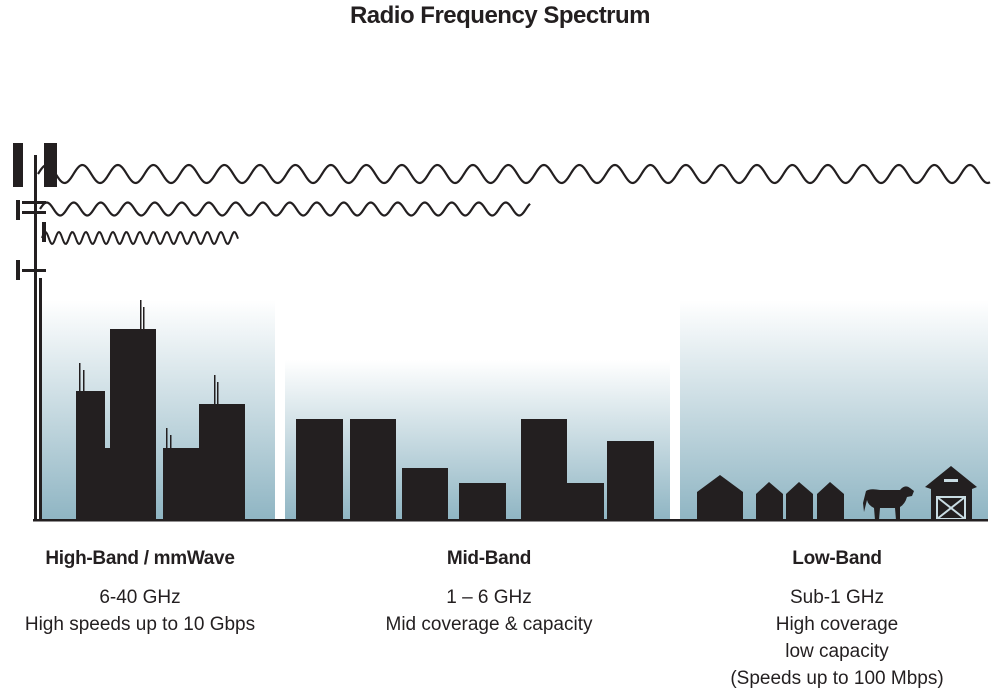 This screenshot has height=700, width=1000. I want to click on cow-icon, so click(888, 503).